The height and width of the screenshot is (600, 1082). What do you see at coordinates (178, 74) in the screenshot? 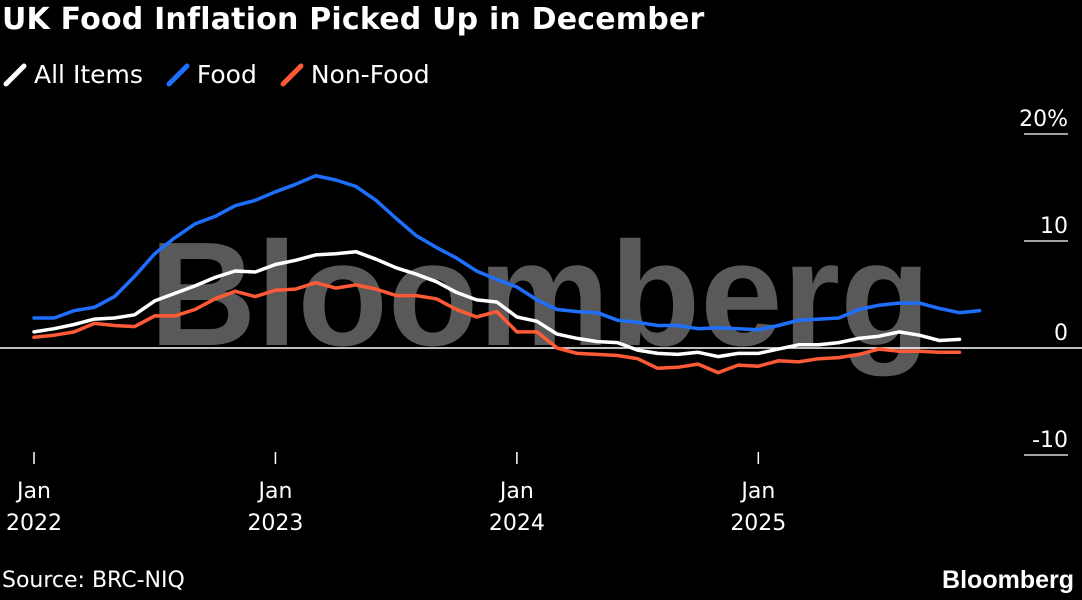
I see `legend-swatch-food` at bounding box center [178, 74].